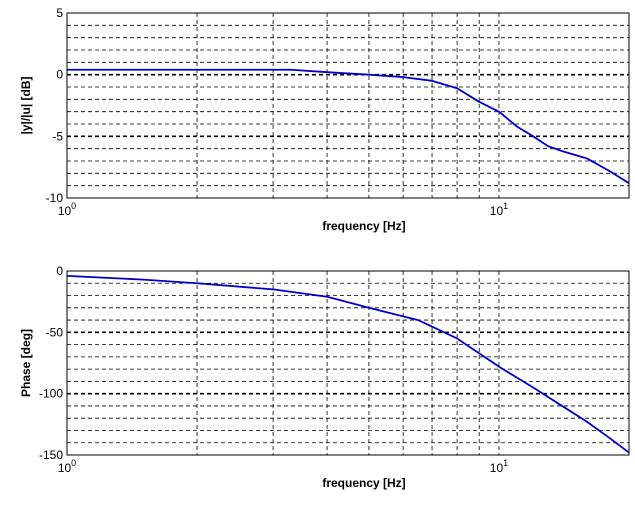  Describe the element at coordinates (59, 75) in the screenshot. I see `magnitude-ytick-label: 0` at that location.